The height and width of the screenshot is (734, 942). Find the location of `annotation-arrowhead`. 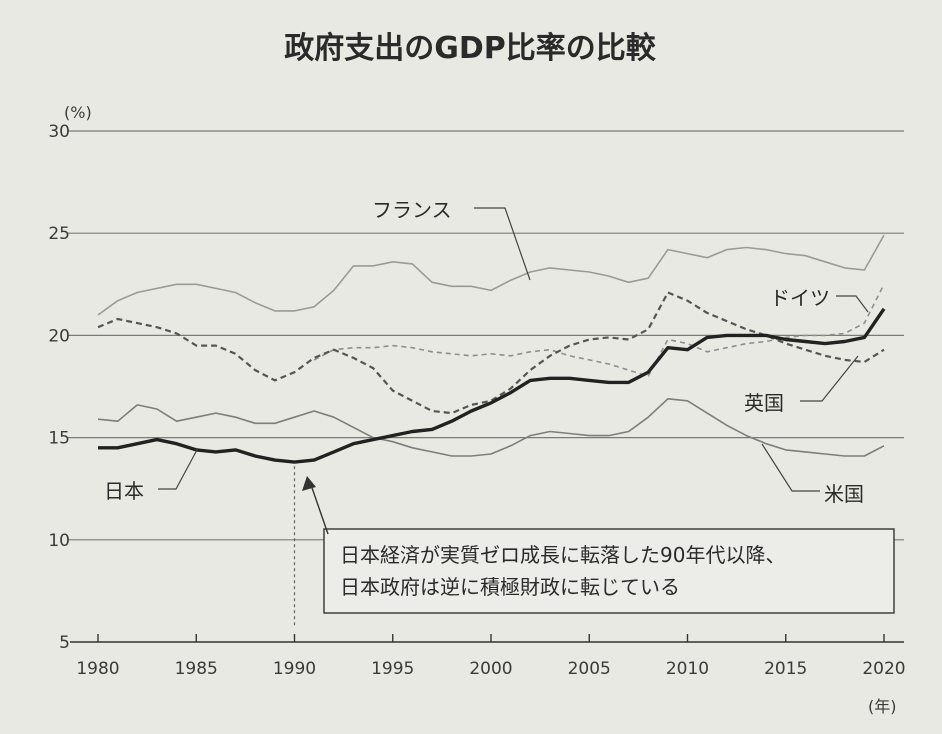

annotation-arrowhead is located at coordinates (309, 483).